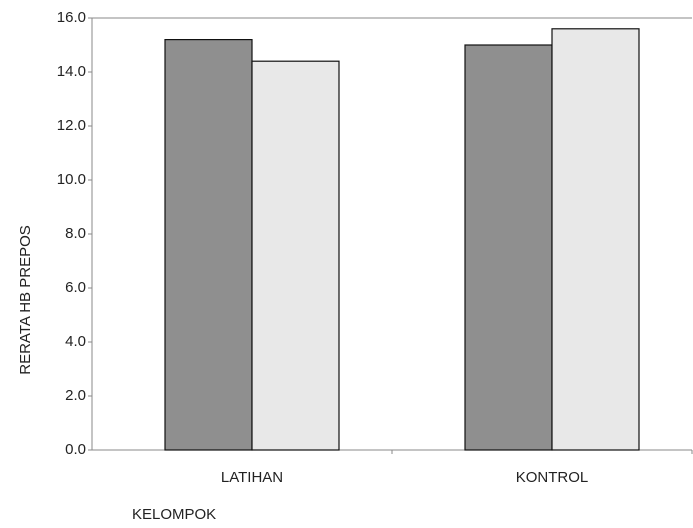  What do you see at coordinates (552, 477) in the screenshot?
I see `x-tick-label: KONTROL` at bounding box center [552, 477].